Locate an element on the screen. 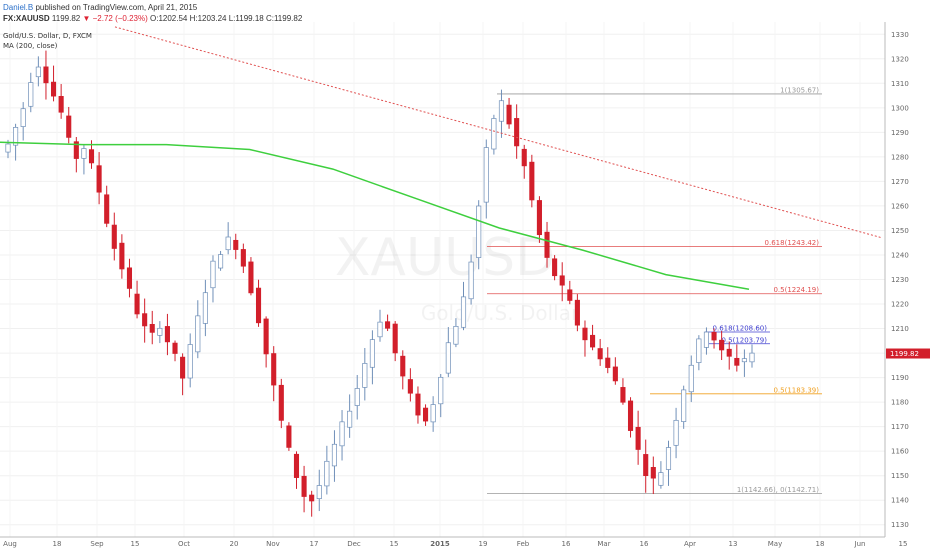  y-tick-label: 1260 is located at coordinates (900, 206).